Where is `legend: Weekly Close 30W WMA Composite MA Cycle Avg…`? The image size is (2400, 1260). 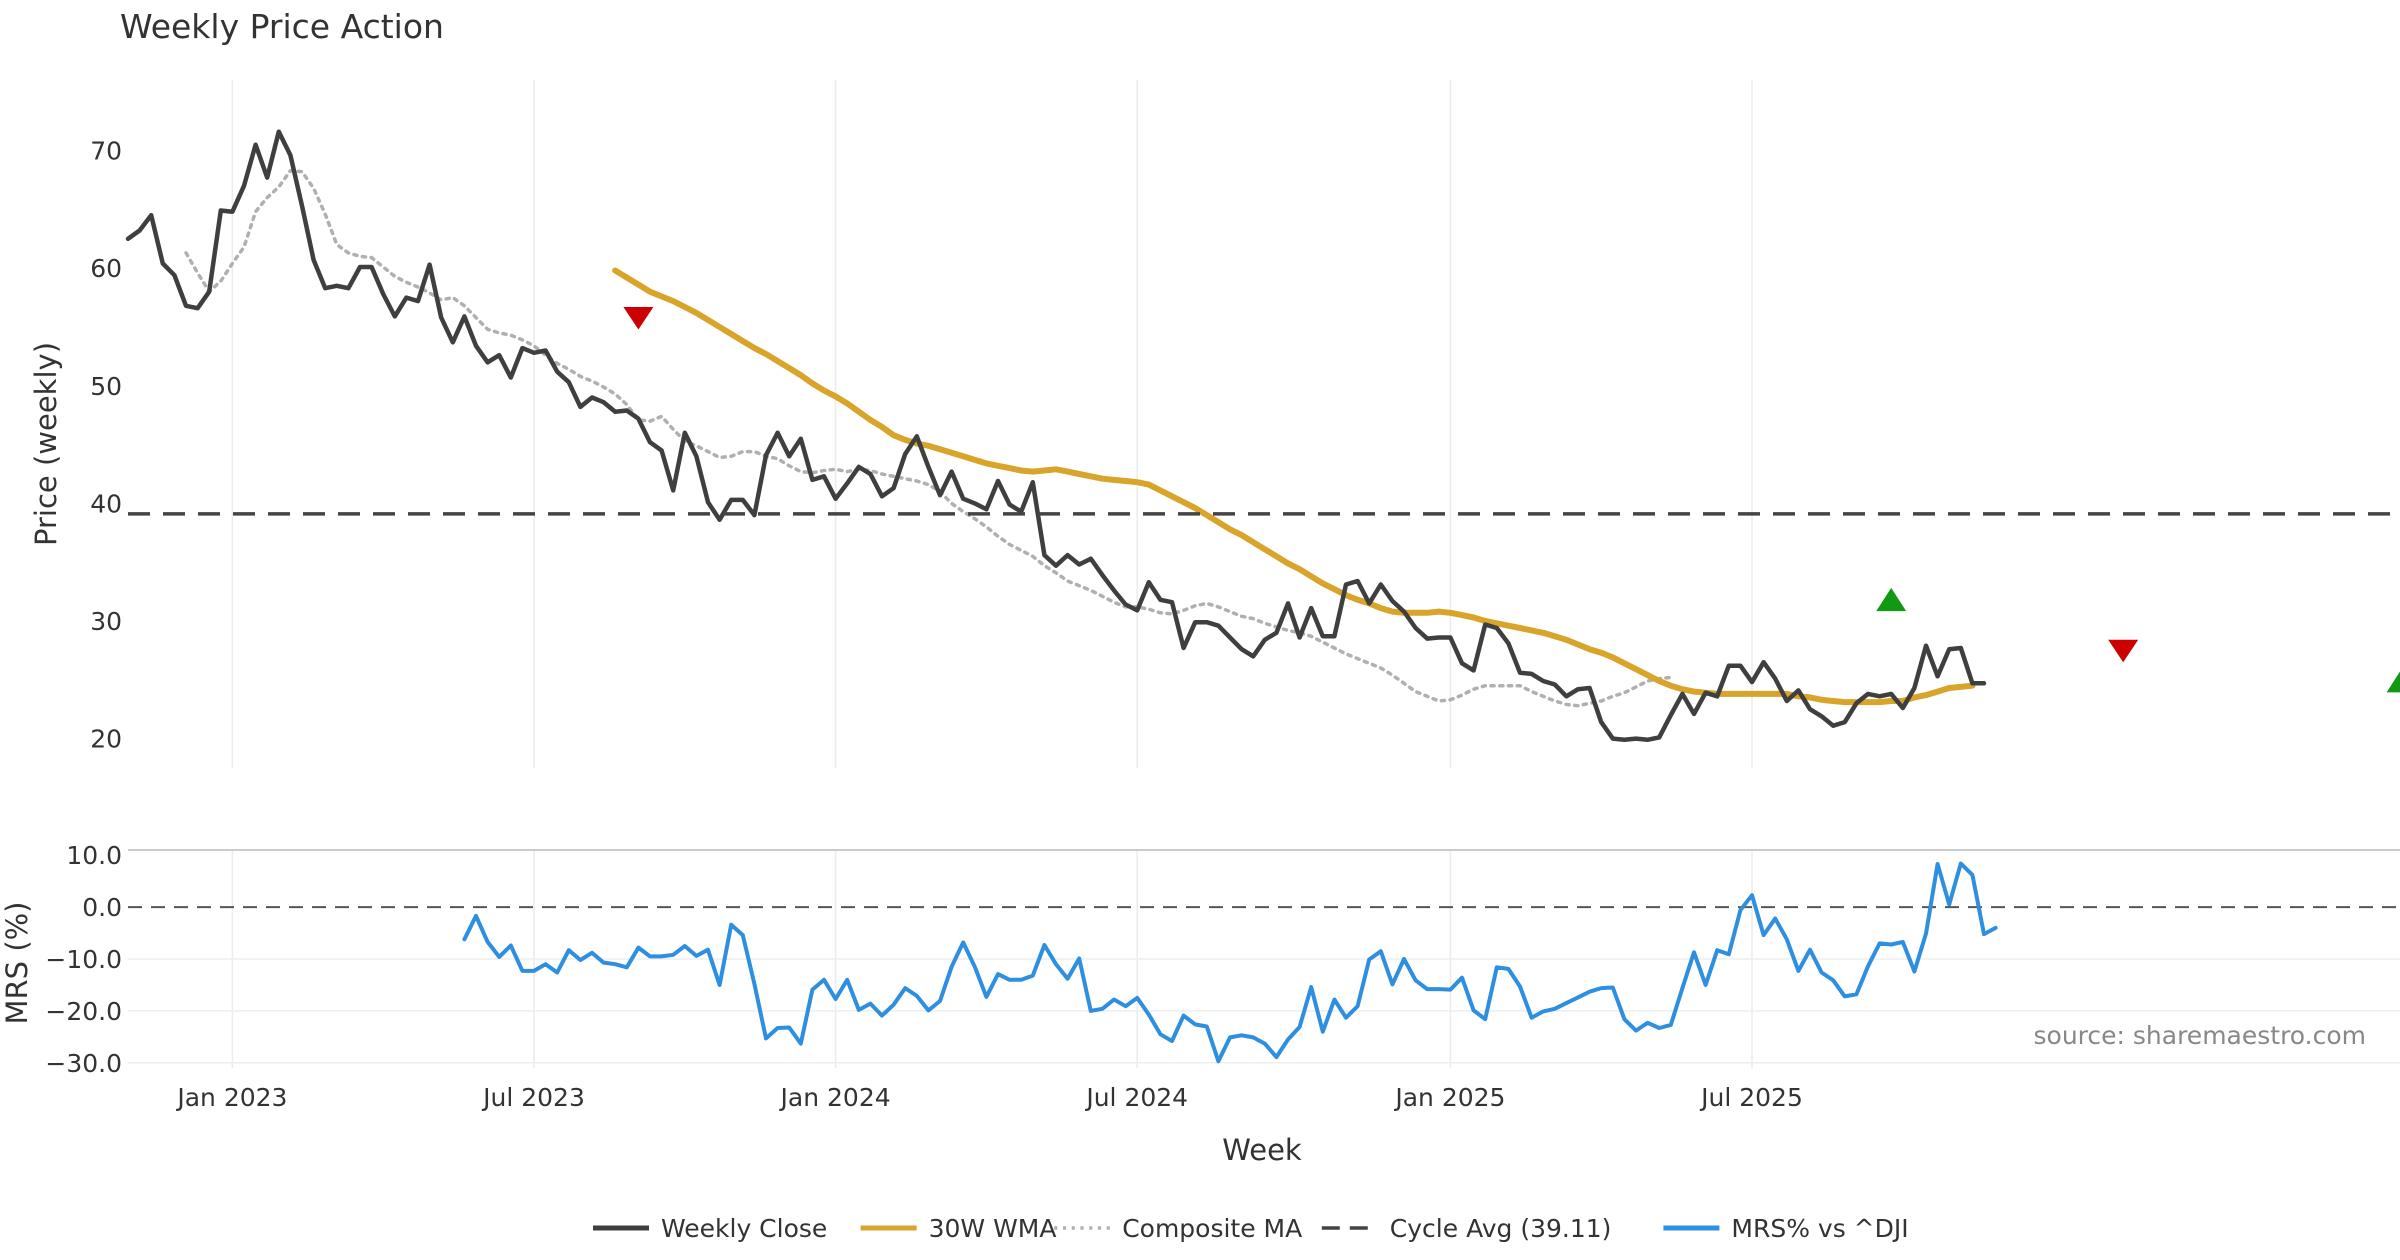 legend: Weekly Close 30W WMA Composite MA Cycle Avg… is located at coordinates (1251, 1228).